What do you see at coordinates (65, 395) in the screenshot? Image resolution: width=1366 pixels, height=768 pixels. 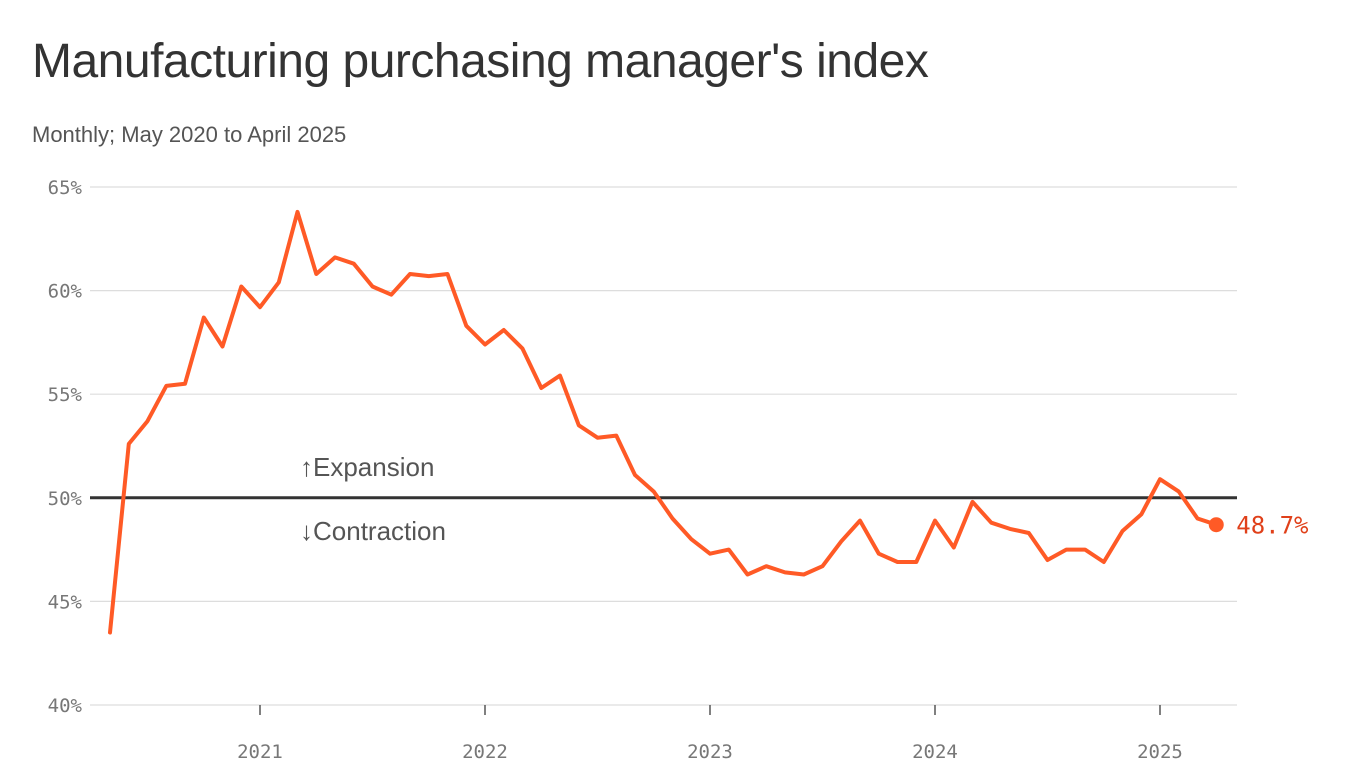 I see `y-tick-label: 55%` at bounding box center [65, 395].